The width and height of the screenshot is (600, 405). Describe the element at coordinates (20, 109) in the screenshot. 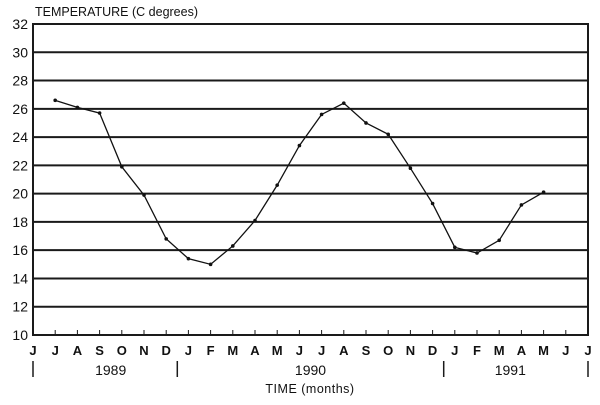

I see `y-tick-label: 26` at that location.